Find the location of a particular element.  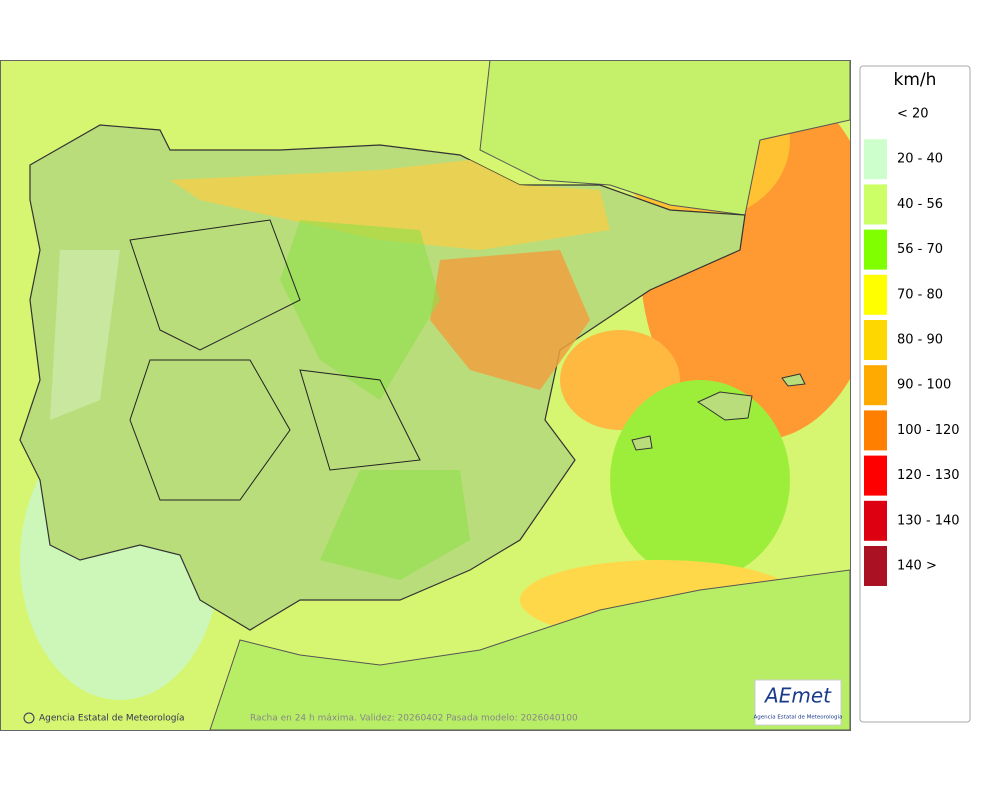

legend-label: 40 - 56 is located at coordinates (920, 204).